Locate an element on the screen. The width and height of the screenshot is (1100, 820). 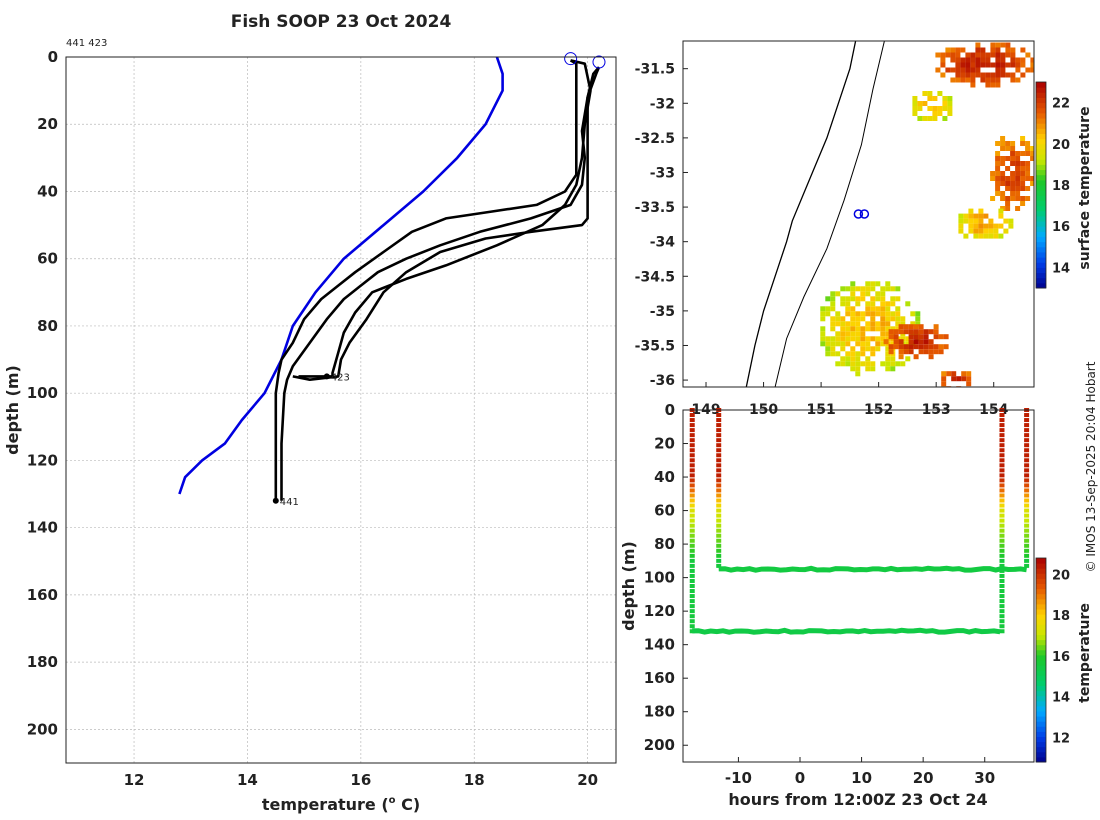
profile-y-axis-label: depth (m) is located at coordinates (12, 410).